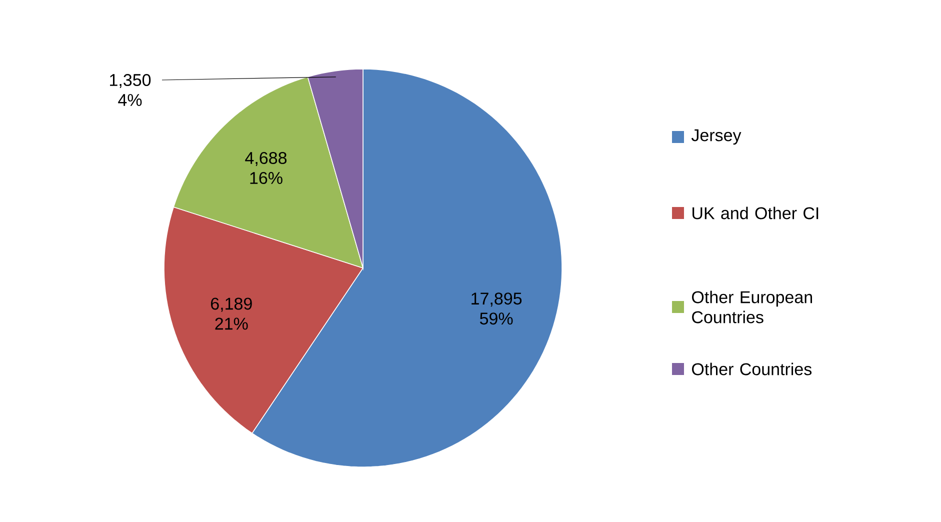 Image resolution: width=941 pixels, height=522 pixels. Describe the element at coordinates (755, 213) in the screenshot. I see `legend-label: UK and Other CI` at that location.